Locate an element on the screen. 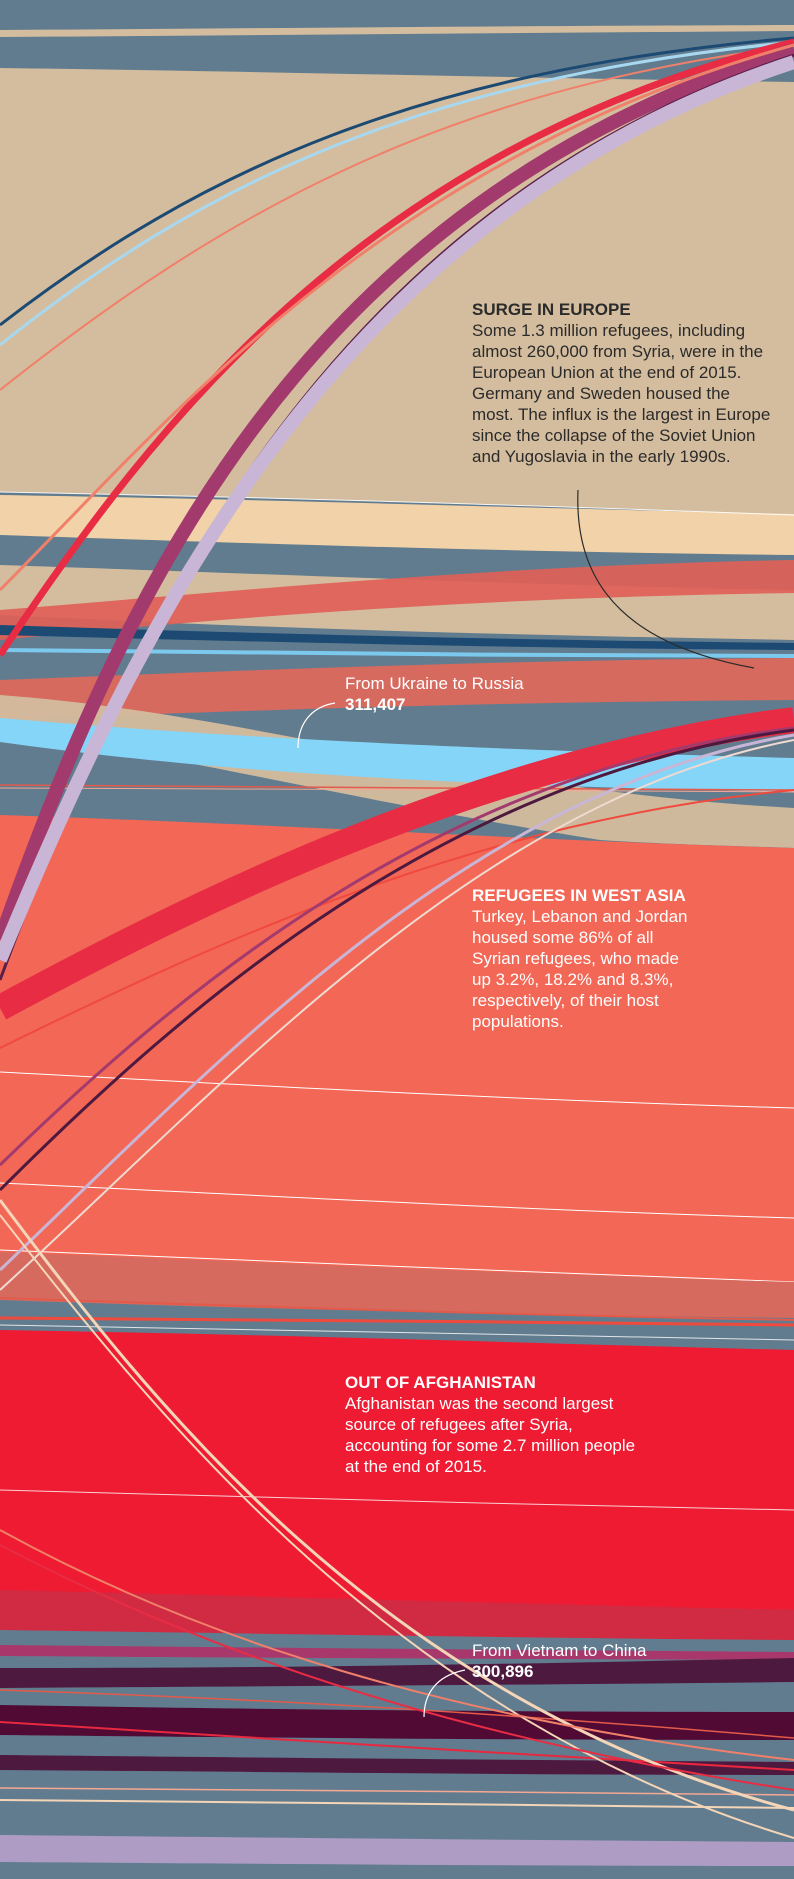 The height and width of the screenshot is (1879, 794). flow-band-top-light is located at coordinates (397, 31).